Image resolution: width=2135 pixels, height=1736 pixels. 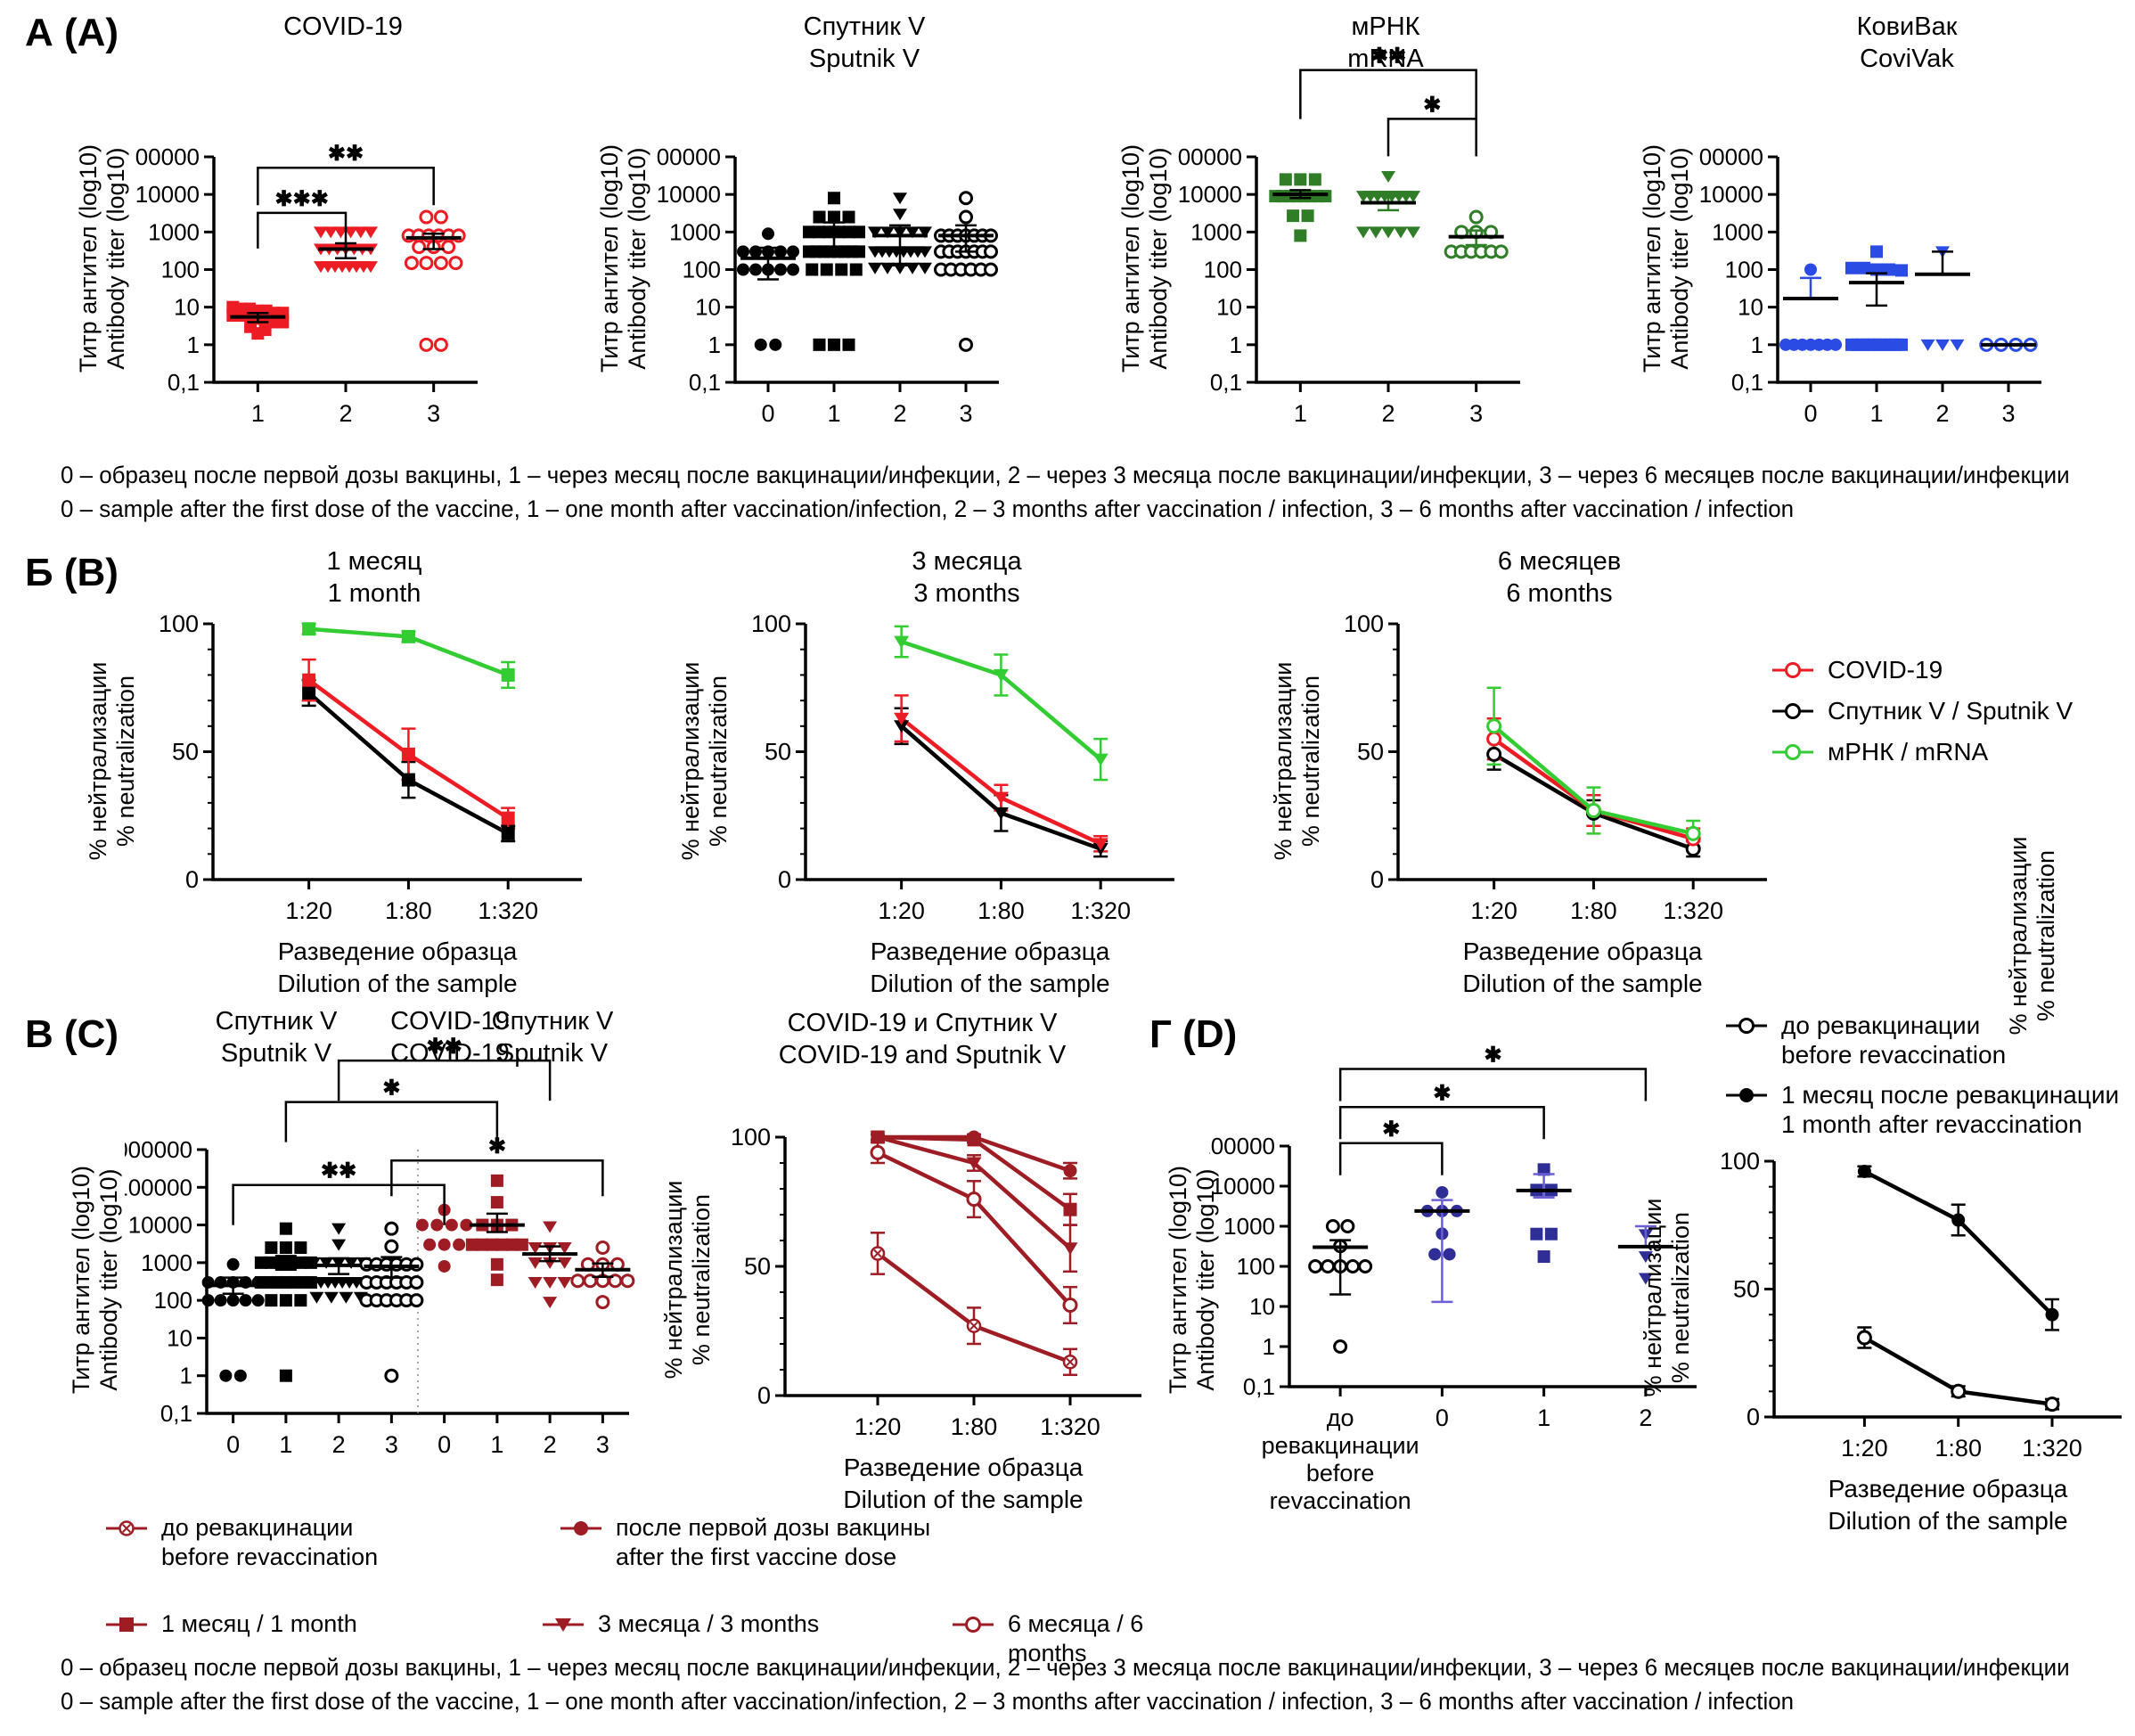 I want to click on svg-text: 1000, so click(x=174, y=231).